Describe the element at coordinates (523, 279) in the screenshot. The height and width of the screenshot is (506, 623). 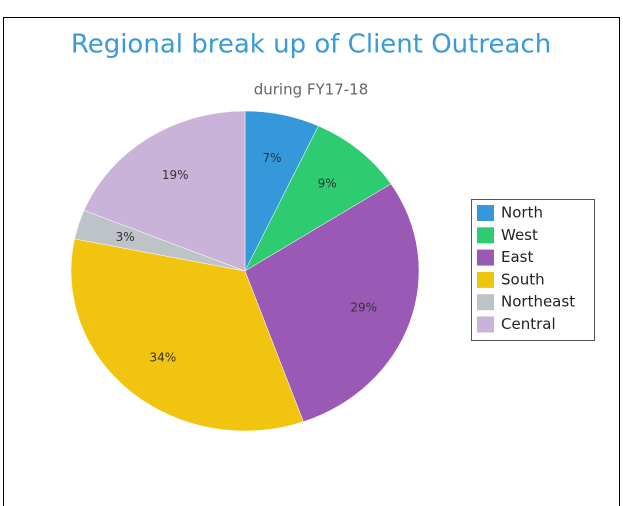
I see `legend-label: South` at that location.